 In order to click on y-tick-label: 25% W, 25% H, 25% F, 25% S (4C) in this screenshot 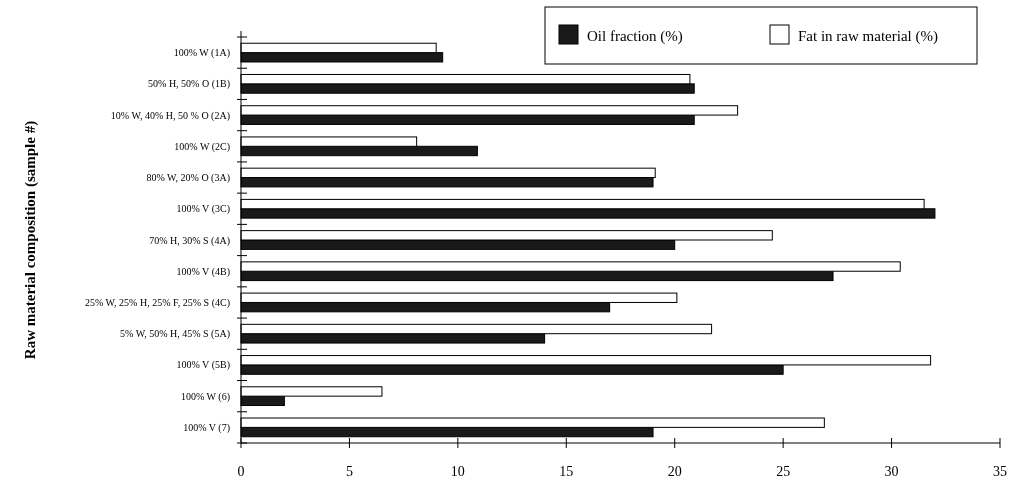, I will do `click(157, 302)`.